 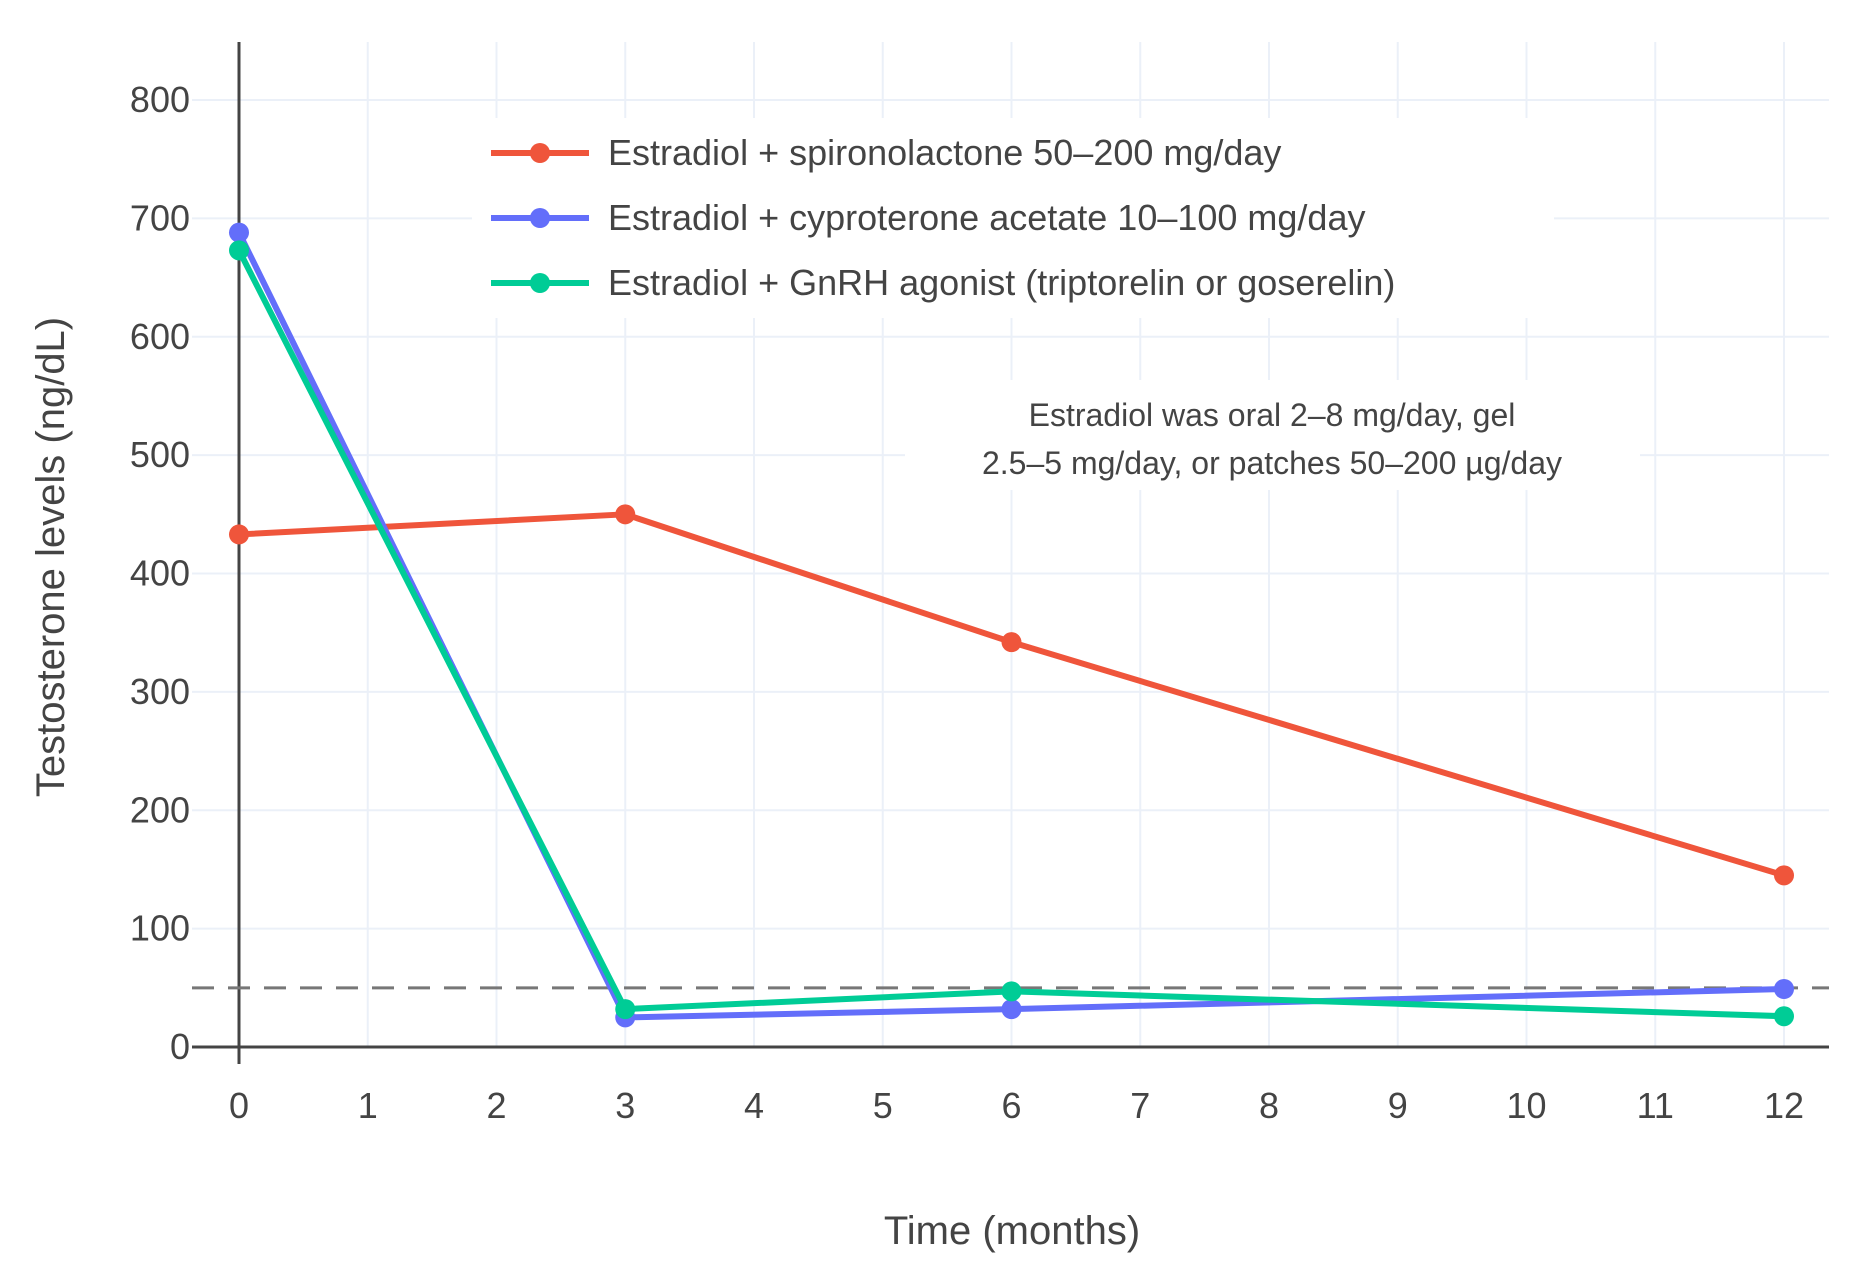 I want to click on y-axis-title: Testosterone levels (ng/dL), so click(x=51, y=557).